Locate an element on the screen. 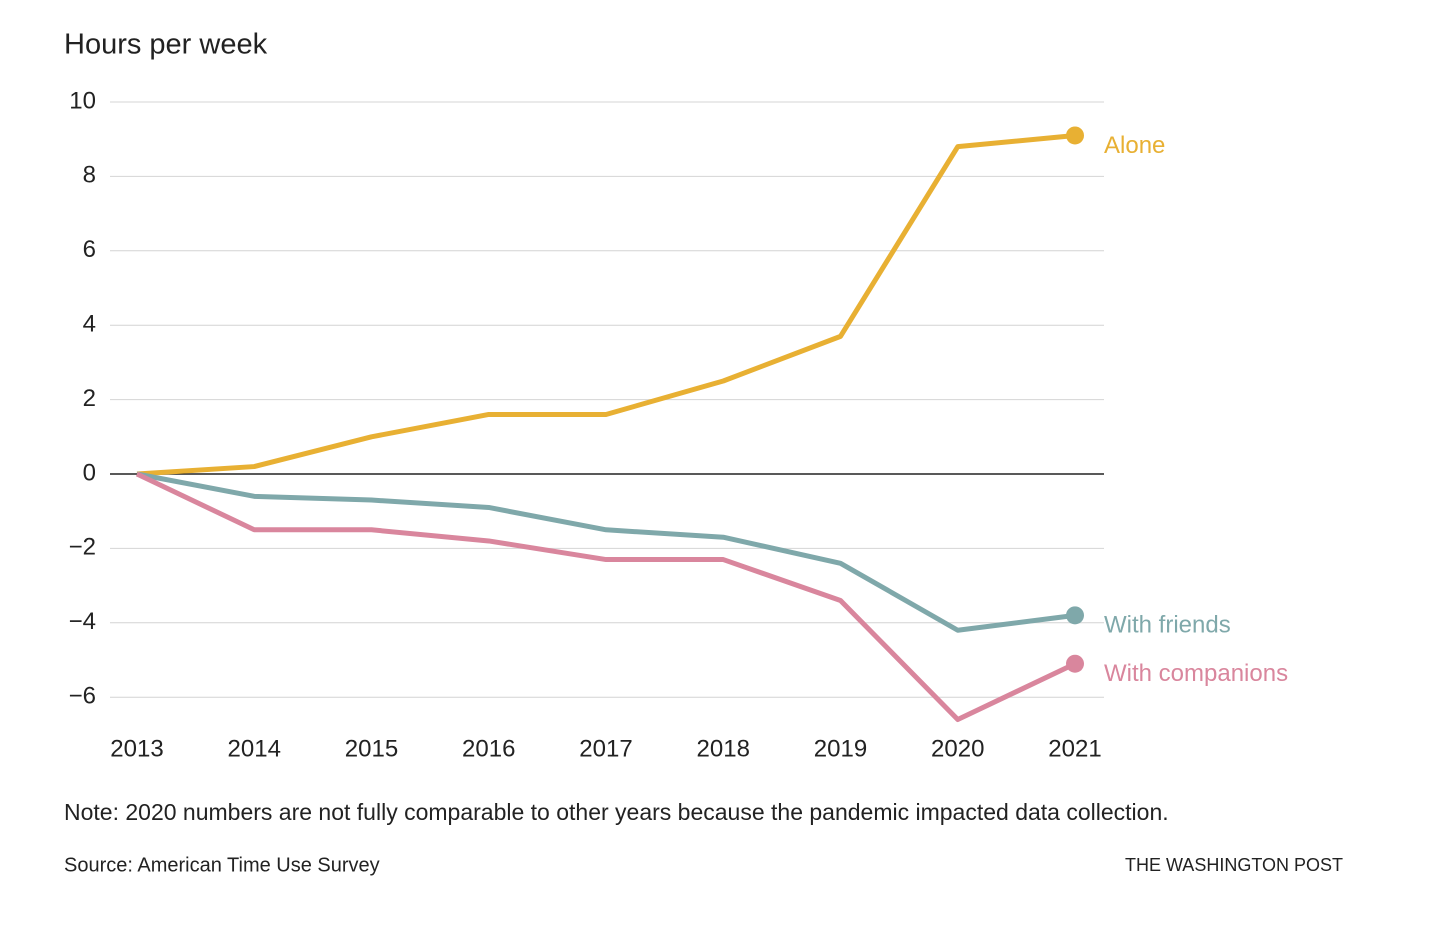  x-tick-label: 2016 is located at coordinates (488, 748).